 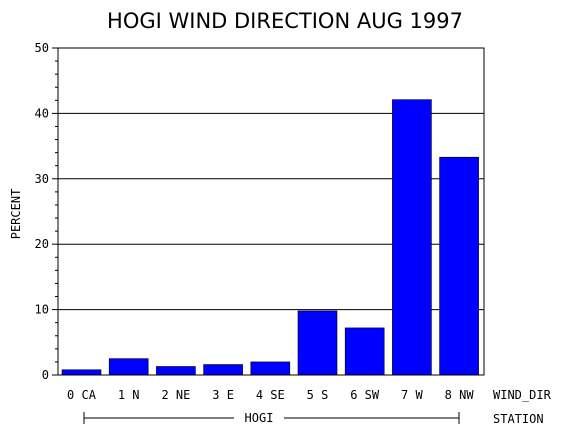 What do you see at coordinates (42, 244) in the screenshot?
I see `y-tick-label: 20` at bounding box center [42, 244].